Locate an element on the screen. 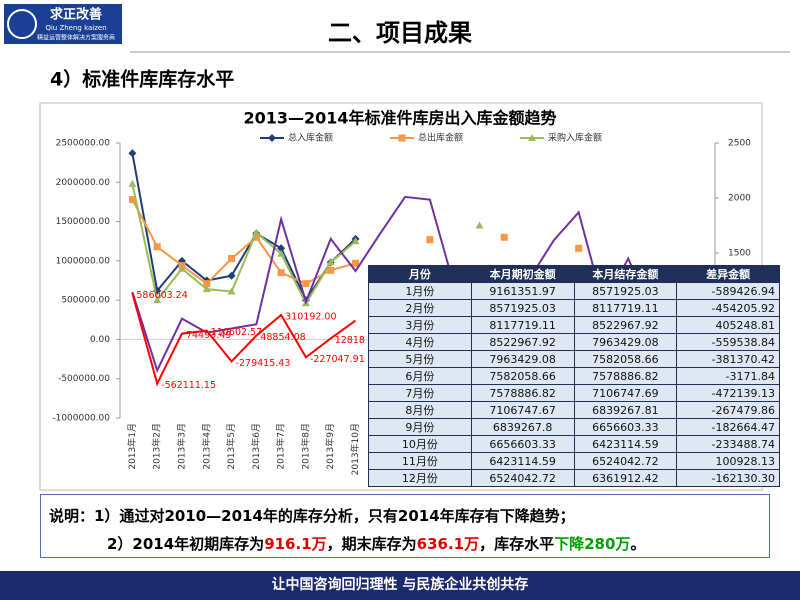 The width and height of the screenshot is (800, 600). table-cell: 100928.13 is located at coordinates (728, 461).